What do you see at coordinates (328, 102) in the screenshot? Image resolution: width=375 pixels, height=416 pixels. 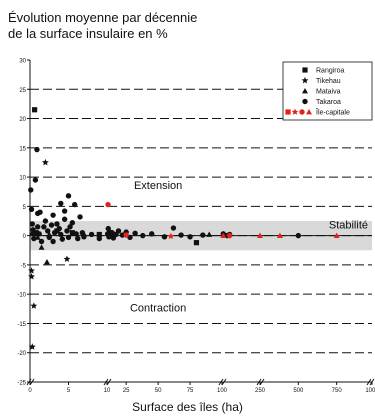 I see `legend-label: Takaroa` at bounding box center [328, 102].